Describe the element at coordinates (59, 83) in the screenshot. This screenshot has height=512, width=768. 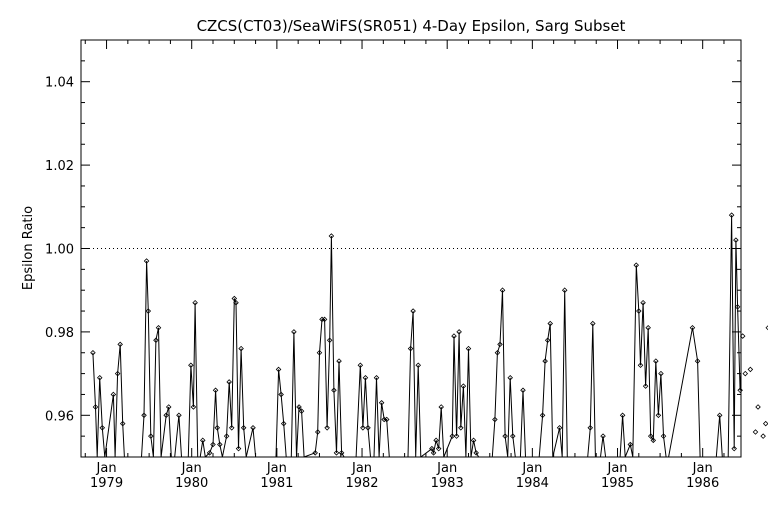
I see `y-tick-label: 1.04` at that location.